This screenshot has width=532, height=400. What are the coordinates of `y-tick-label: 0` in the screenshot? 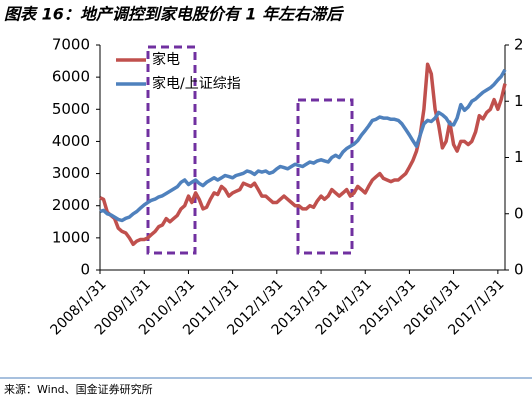 It's located at (85, 270).